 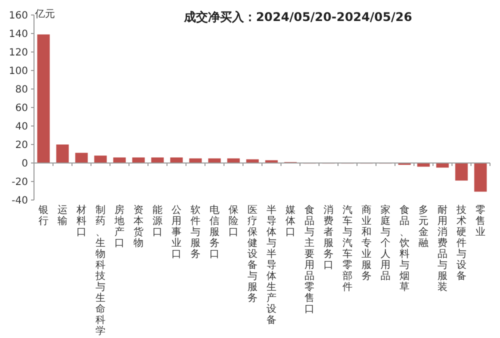 I want to click on category-label: 医疗保健设备与服务, so click(x=253, y=254).